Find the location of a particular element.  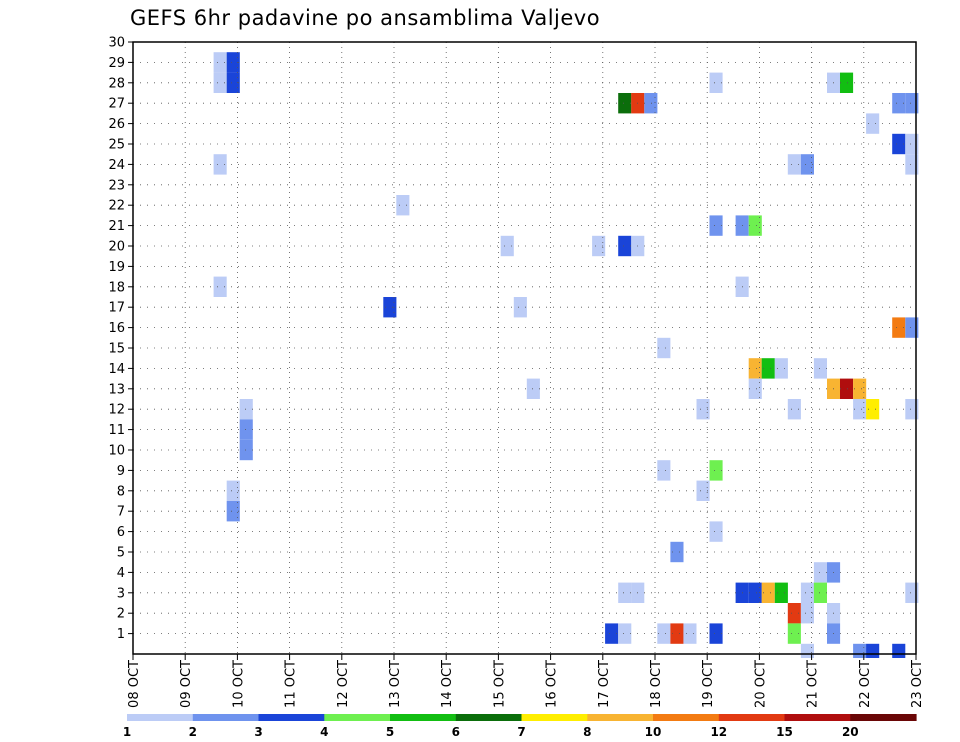

x-tick-label: 23 OCT is located at coordinates (917, 684).